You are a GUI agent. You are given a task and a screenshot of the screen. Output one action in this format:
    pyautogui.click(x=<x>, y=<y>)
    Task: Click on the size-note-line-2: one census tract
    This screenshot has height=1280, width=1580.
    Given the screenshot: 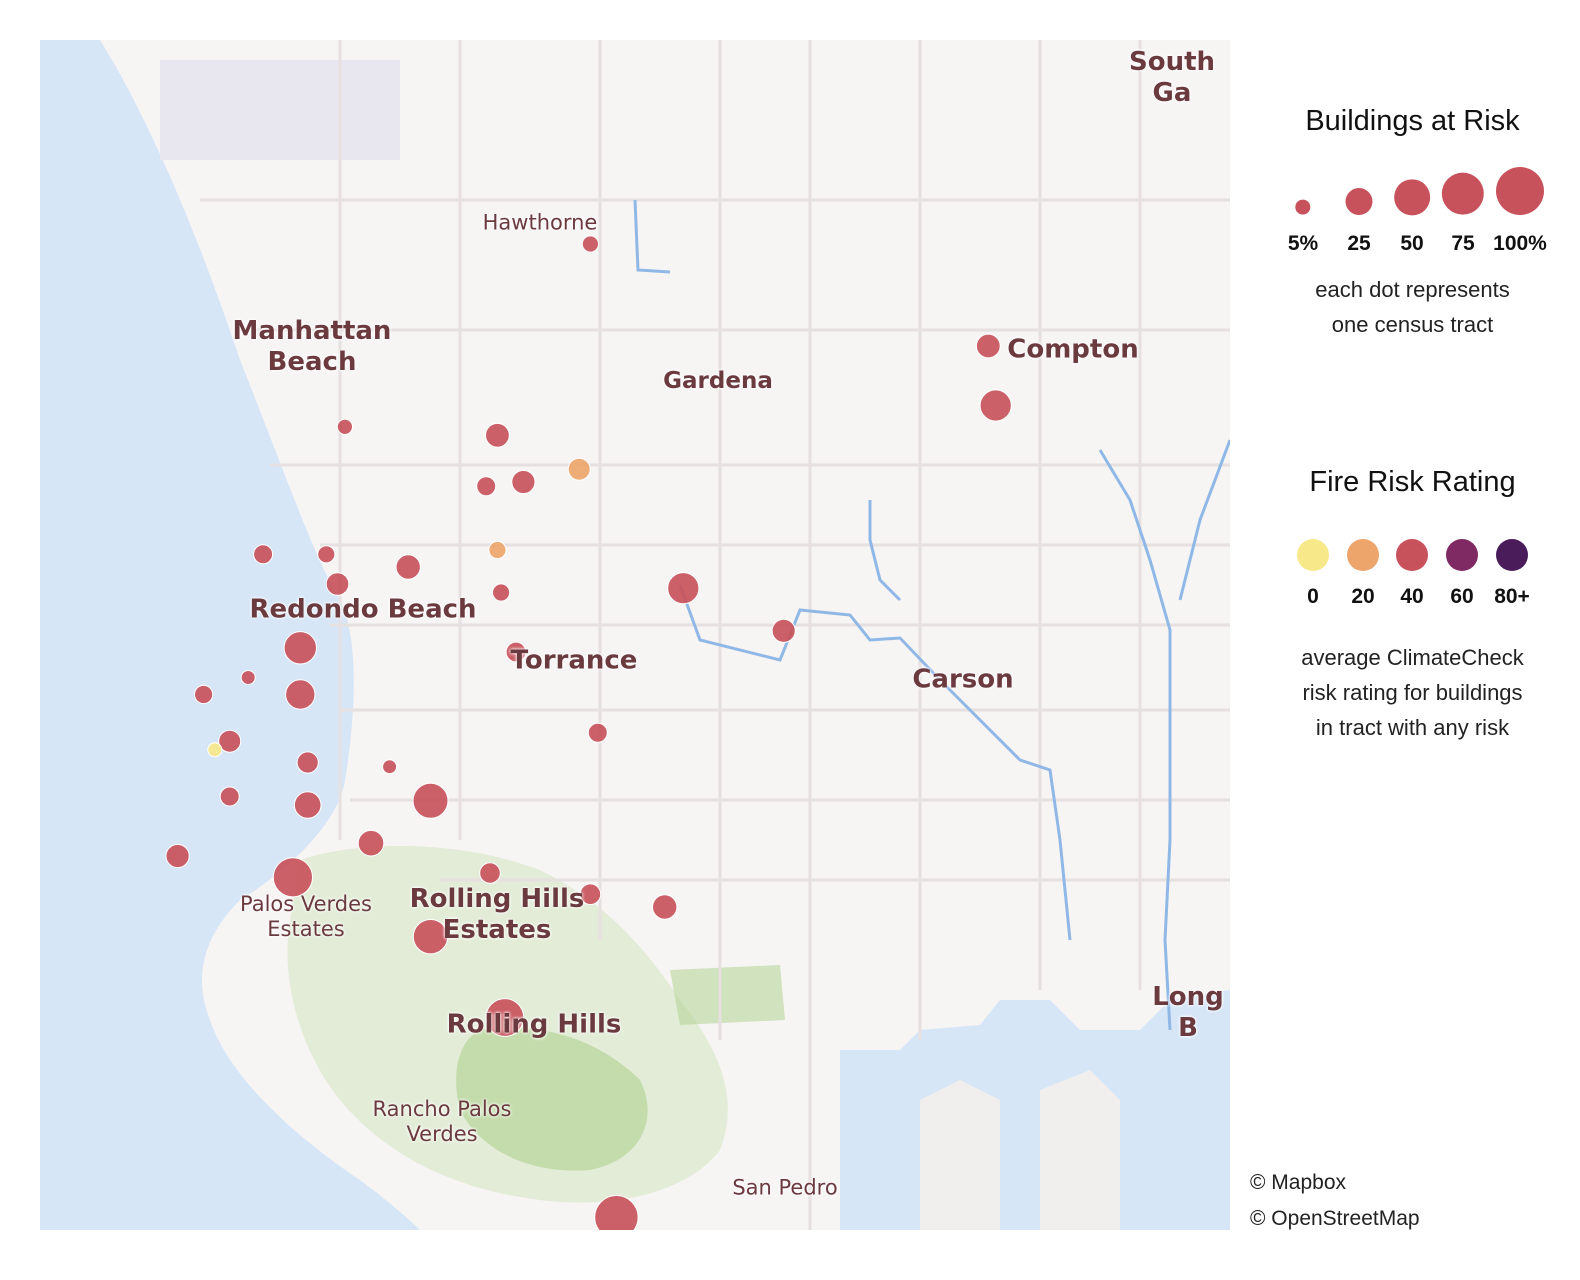 What is the action you would take?
    pyautogui.click(x=1412, y=324)
    